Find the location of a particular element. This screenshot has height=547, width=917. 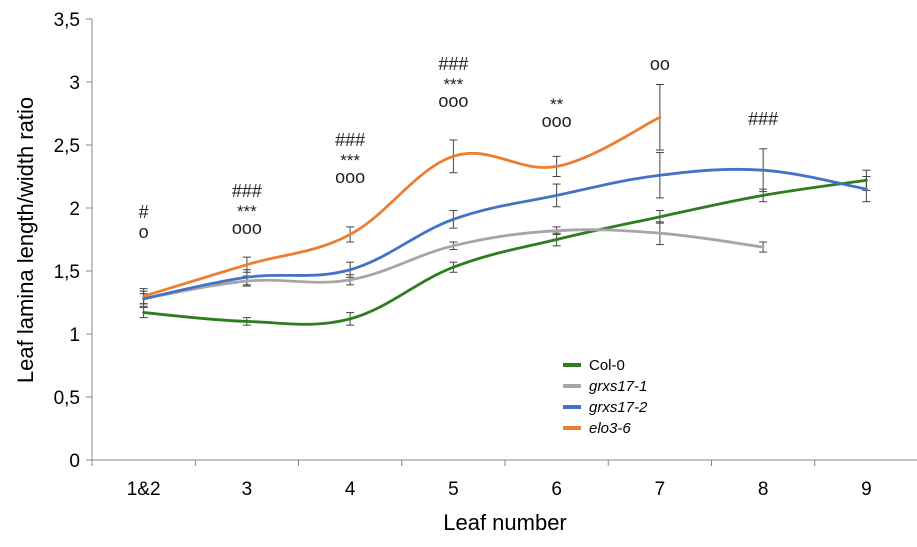

x-tick-label: 5 is located at coordinates (453, 489).